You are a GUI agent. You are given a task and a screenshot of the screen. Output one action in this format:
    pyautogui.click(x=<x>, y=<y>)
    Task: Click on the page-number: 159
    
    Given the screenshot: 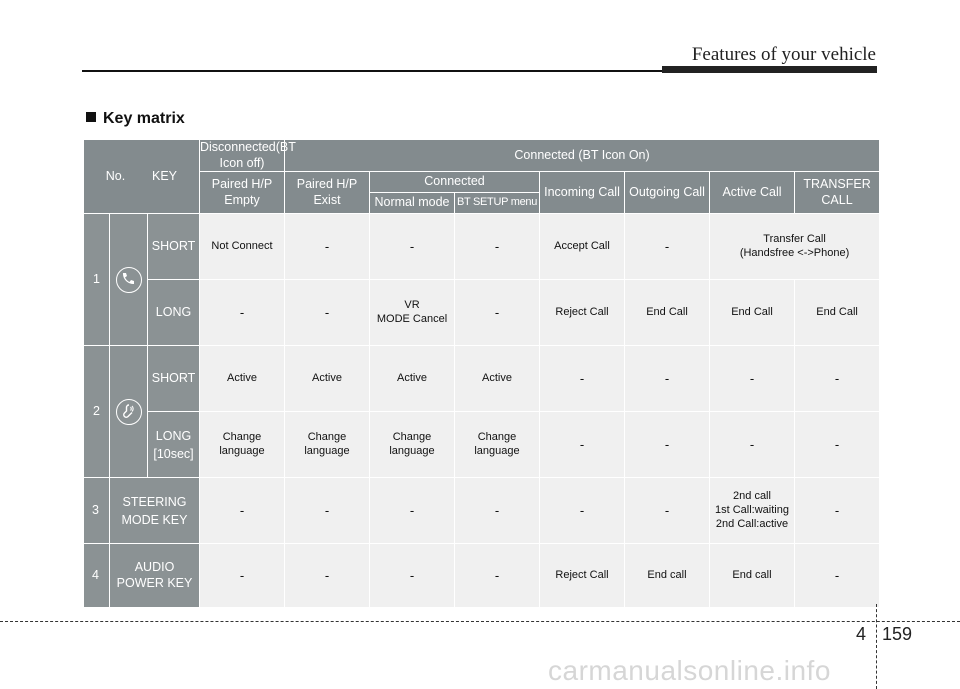 What is the action you would take?
    pyautogui.click(x=897, y=634)
    